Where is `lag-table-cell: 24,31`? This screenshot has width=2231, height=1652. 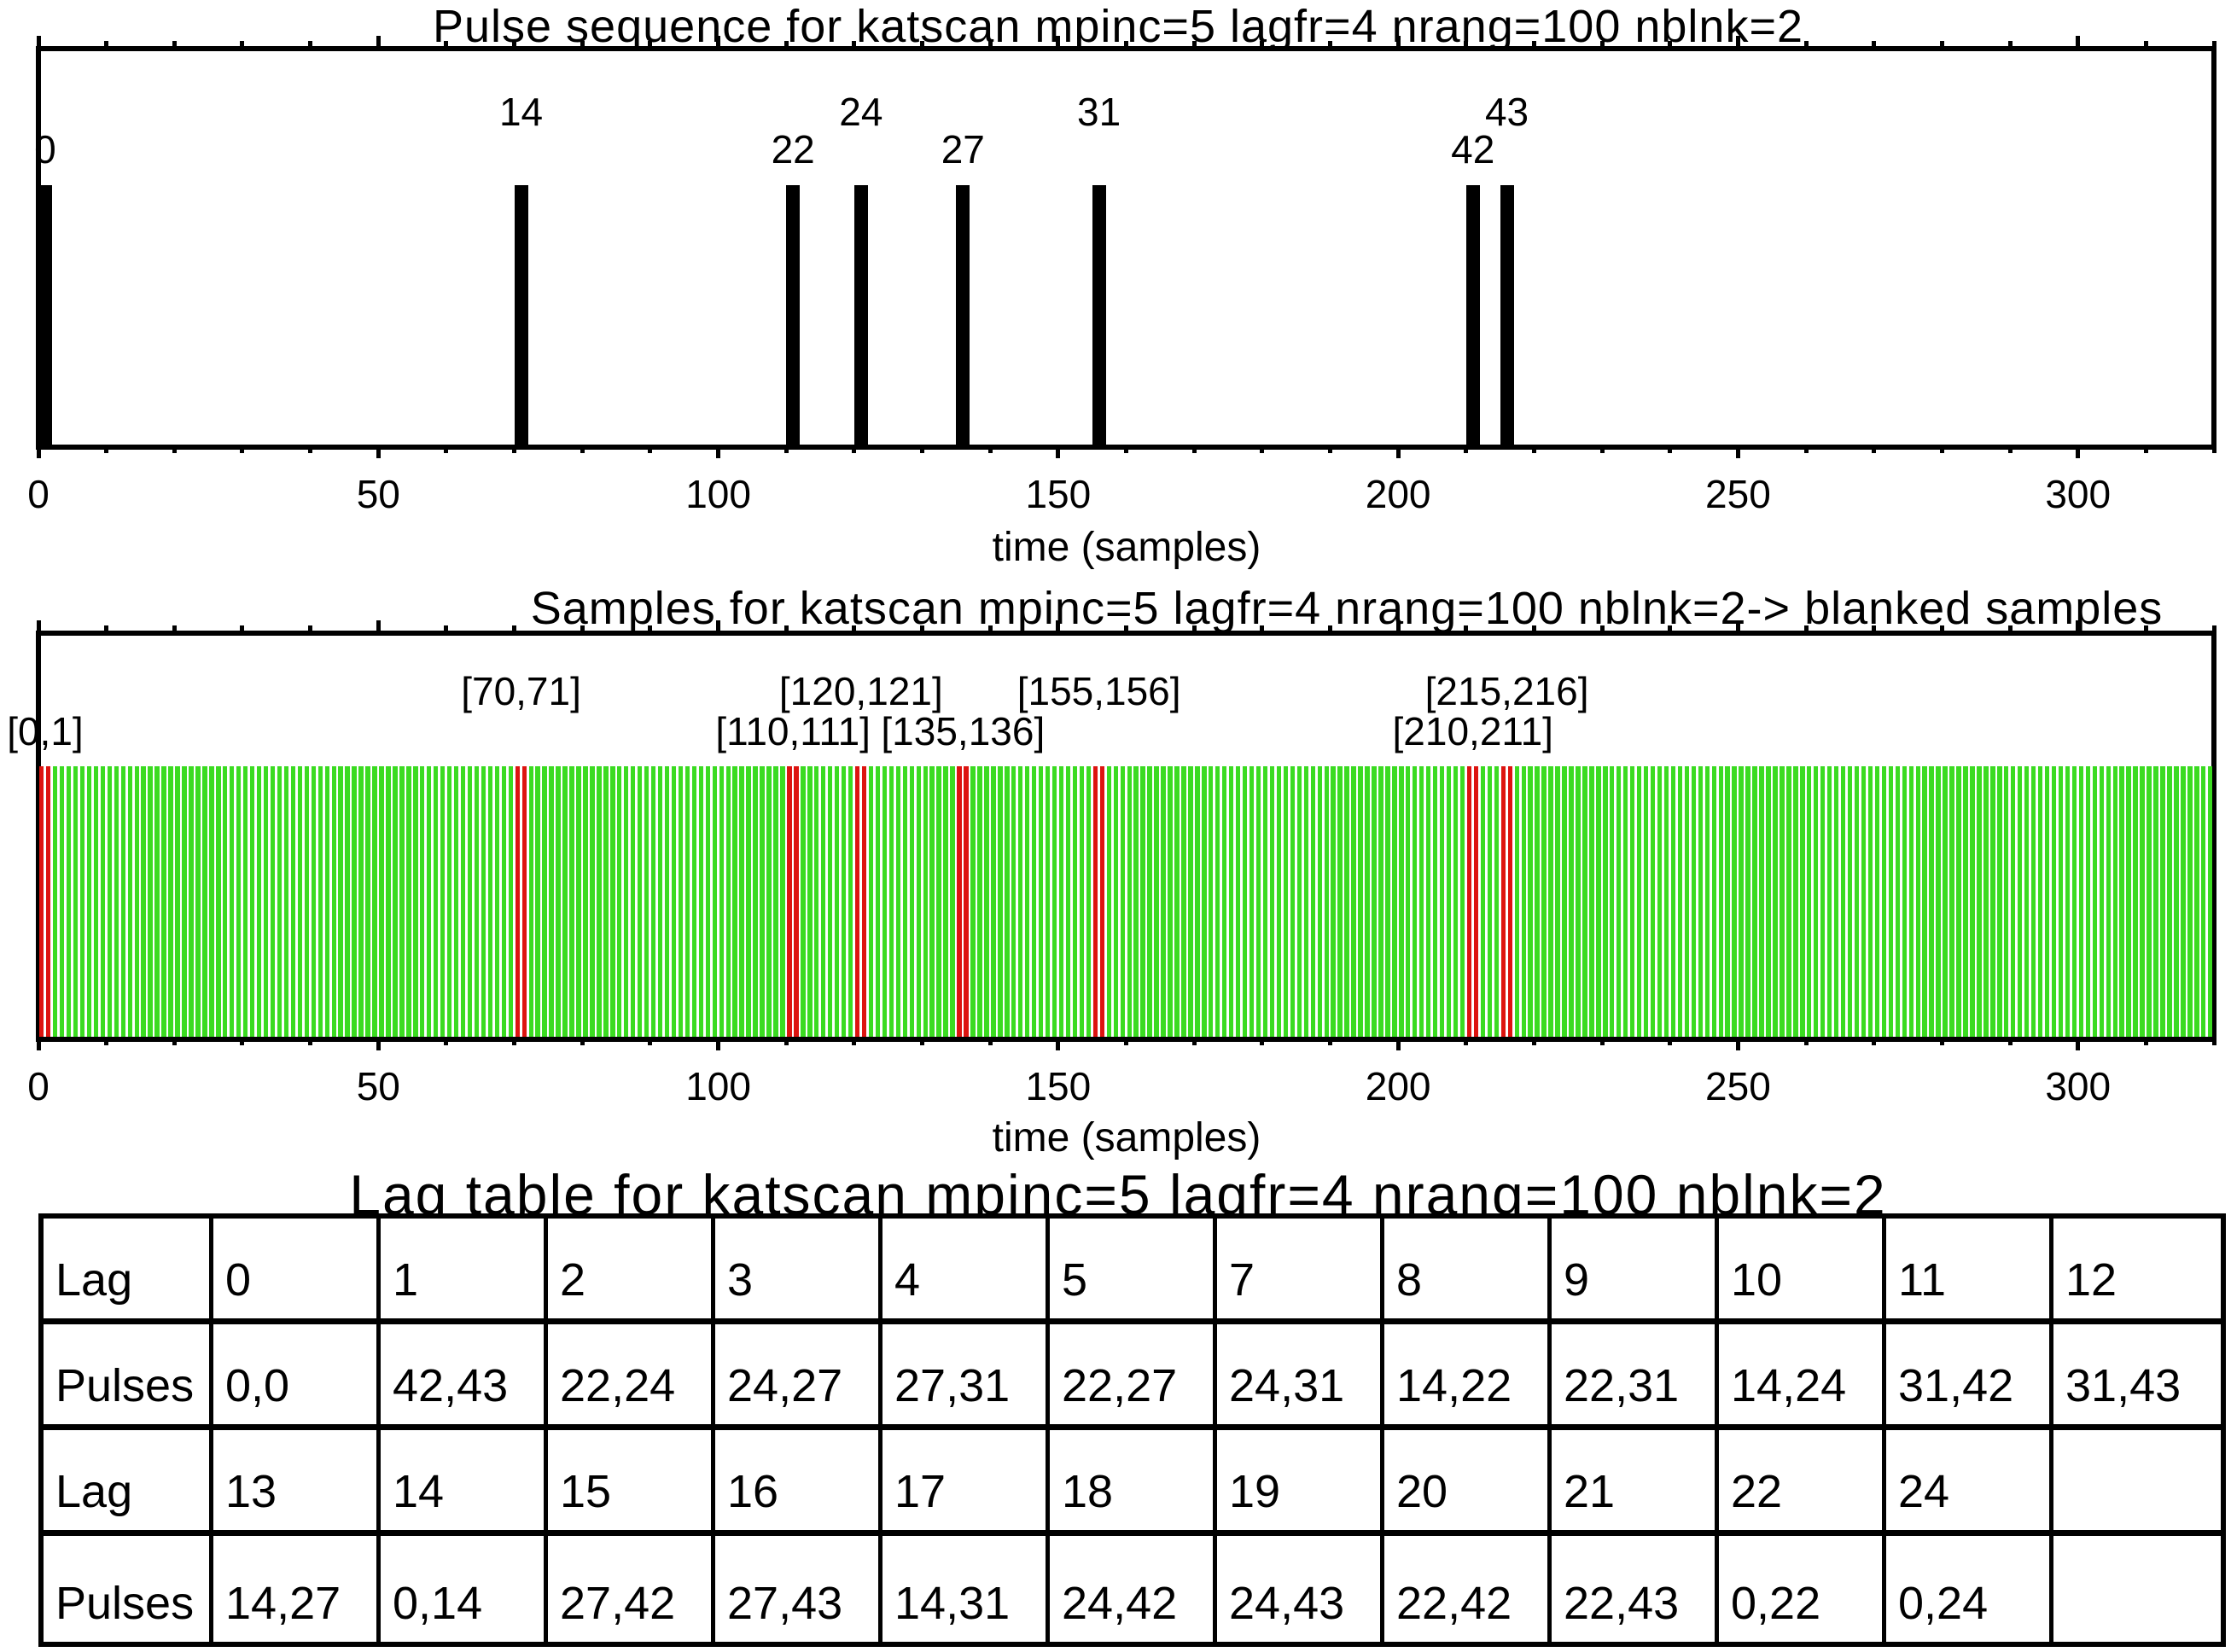
lag-table-cell: 24,31 is located at coordinates (1300, 1377).